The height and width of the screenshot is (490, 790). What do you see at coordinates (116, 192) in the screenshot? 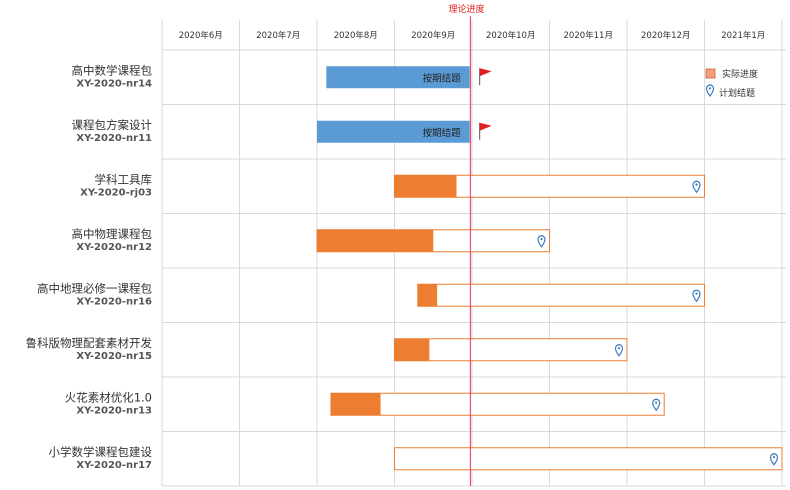
I see `task-code: XY-2020-rj03` at bounding box center [116, 192].